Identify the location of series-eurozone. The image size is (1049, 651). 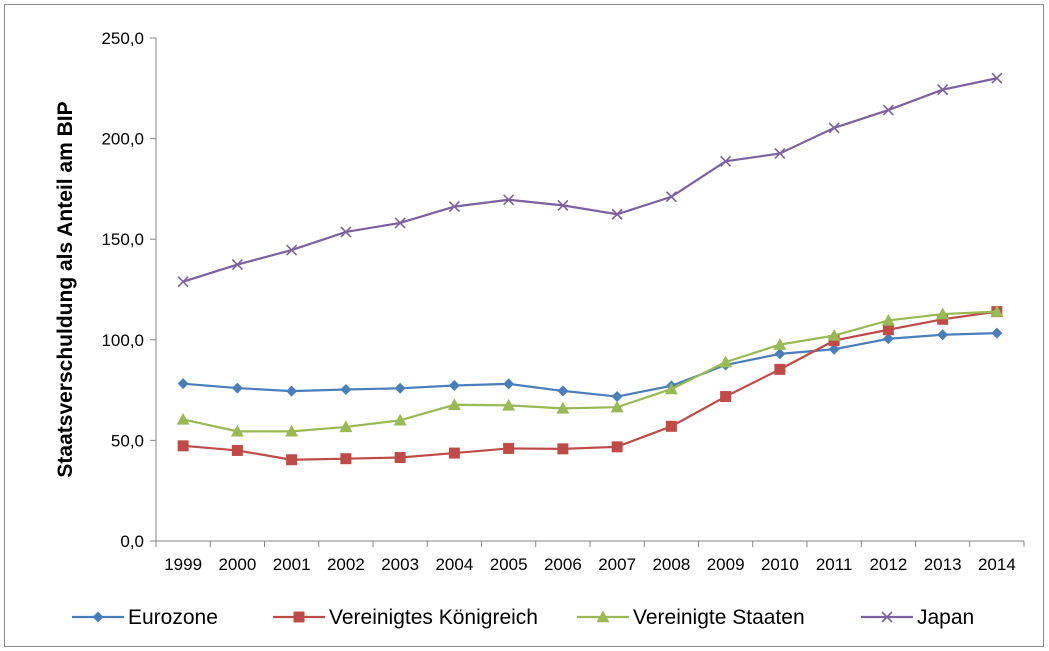
(590, 365).